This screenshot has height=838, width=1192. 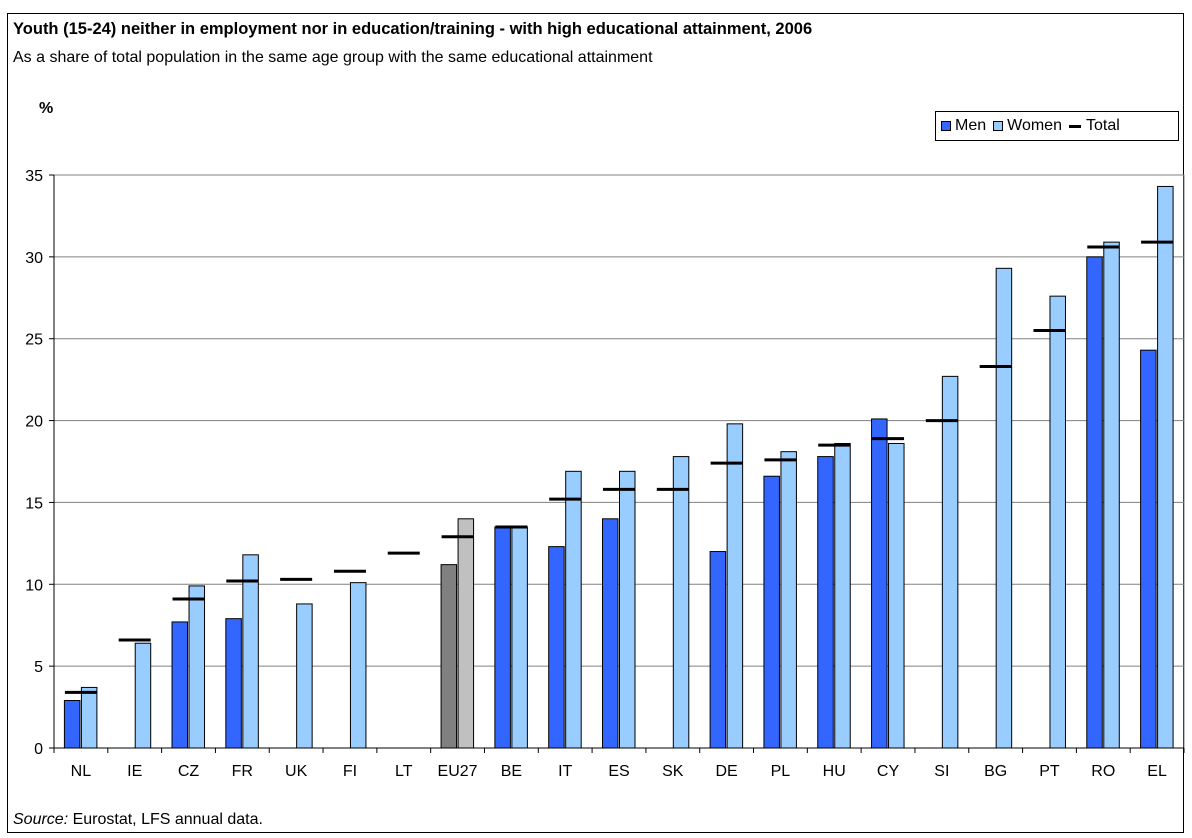 I want to click on x-tick-label: SK, so click(x=673, y=771).